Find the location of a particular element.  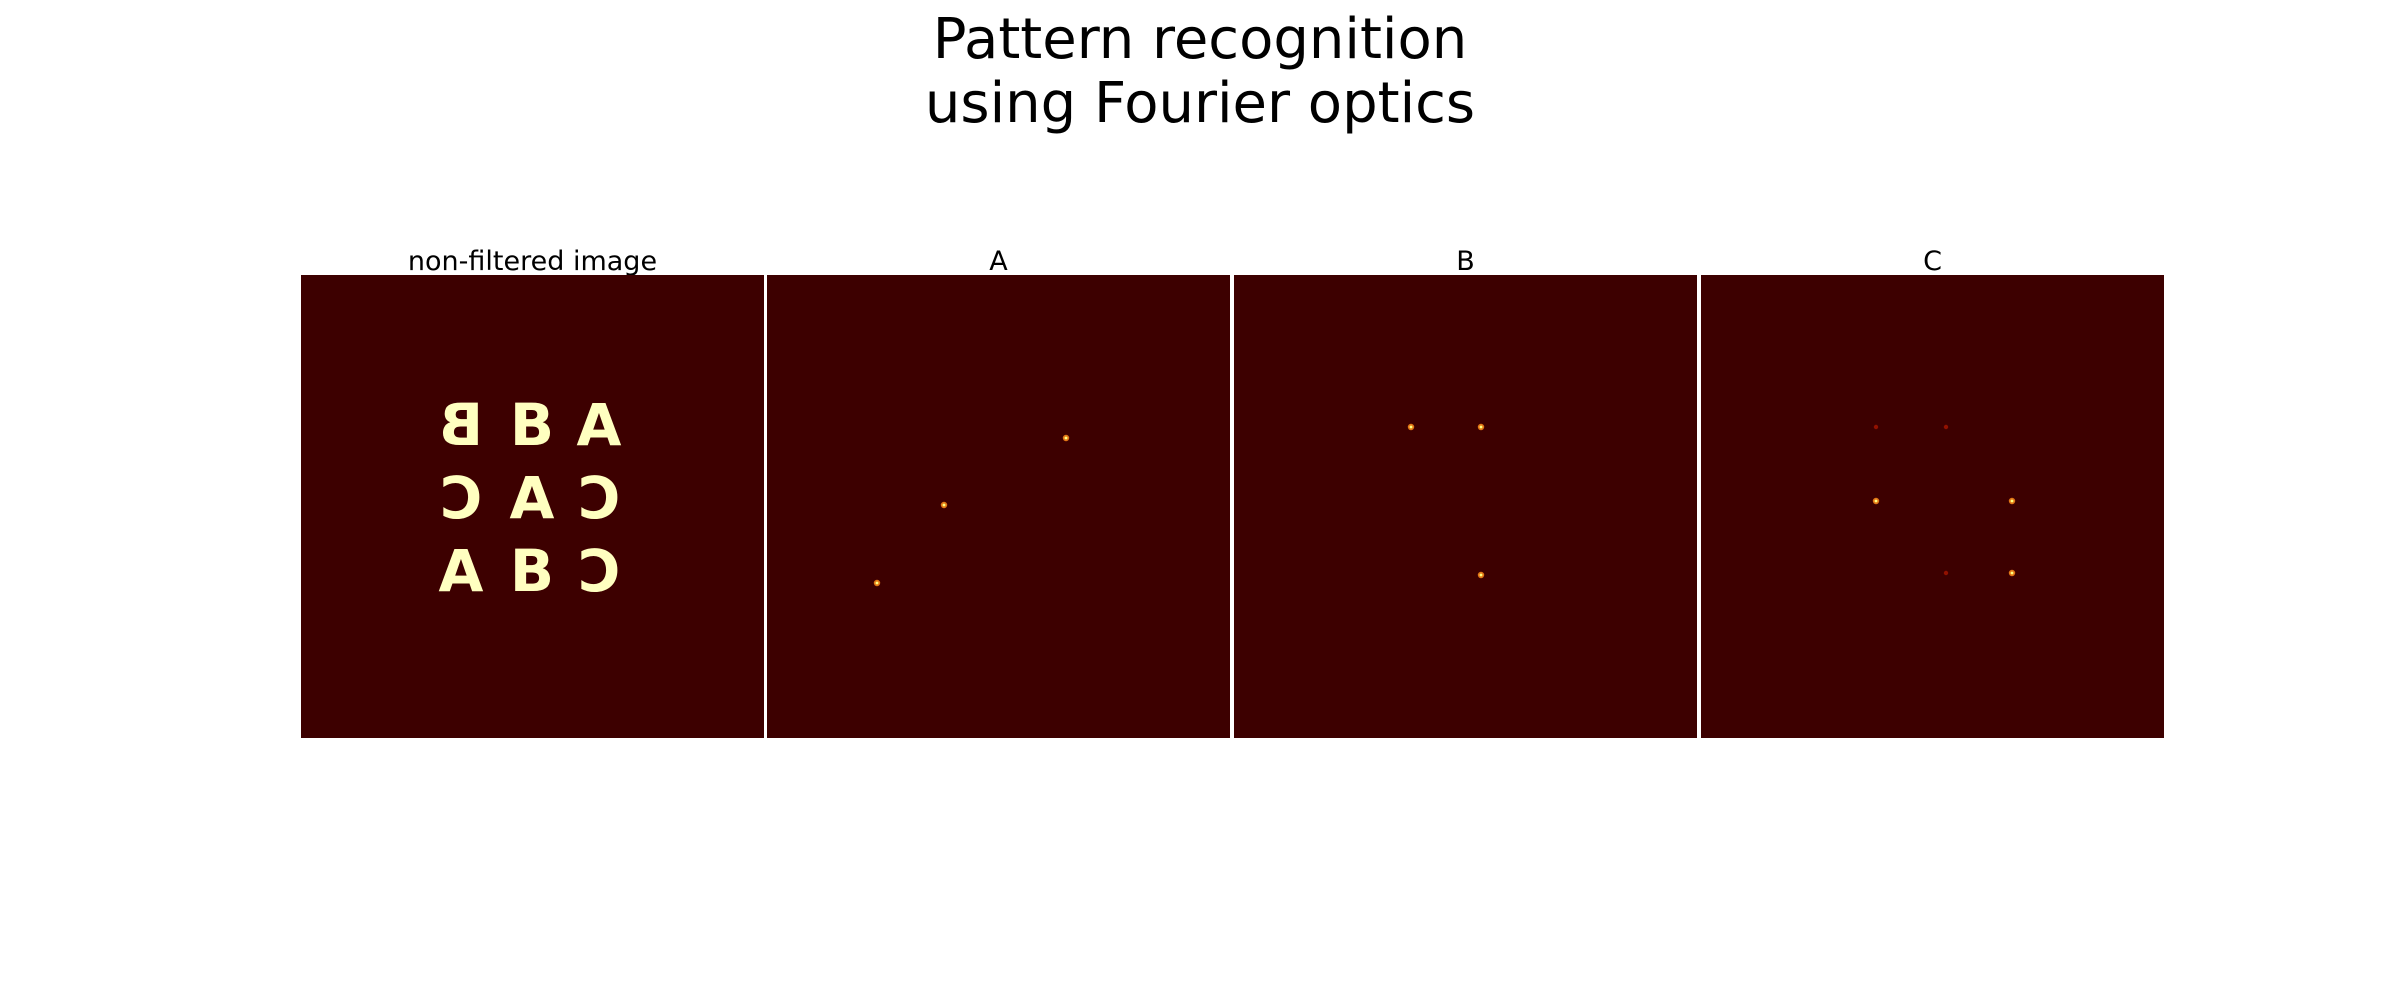

figure-title-line-2: using Fourier optics is located at coordinates (1200, 103).